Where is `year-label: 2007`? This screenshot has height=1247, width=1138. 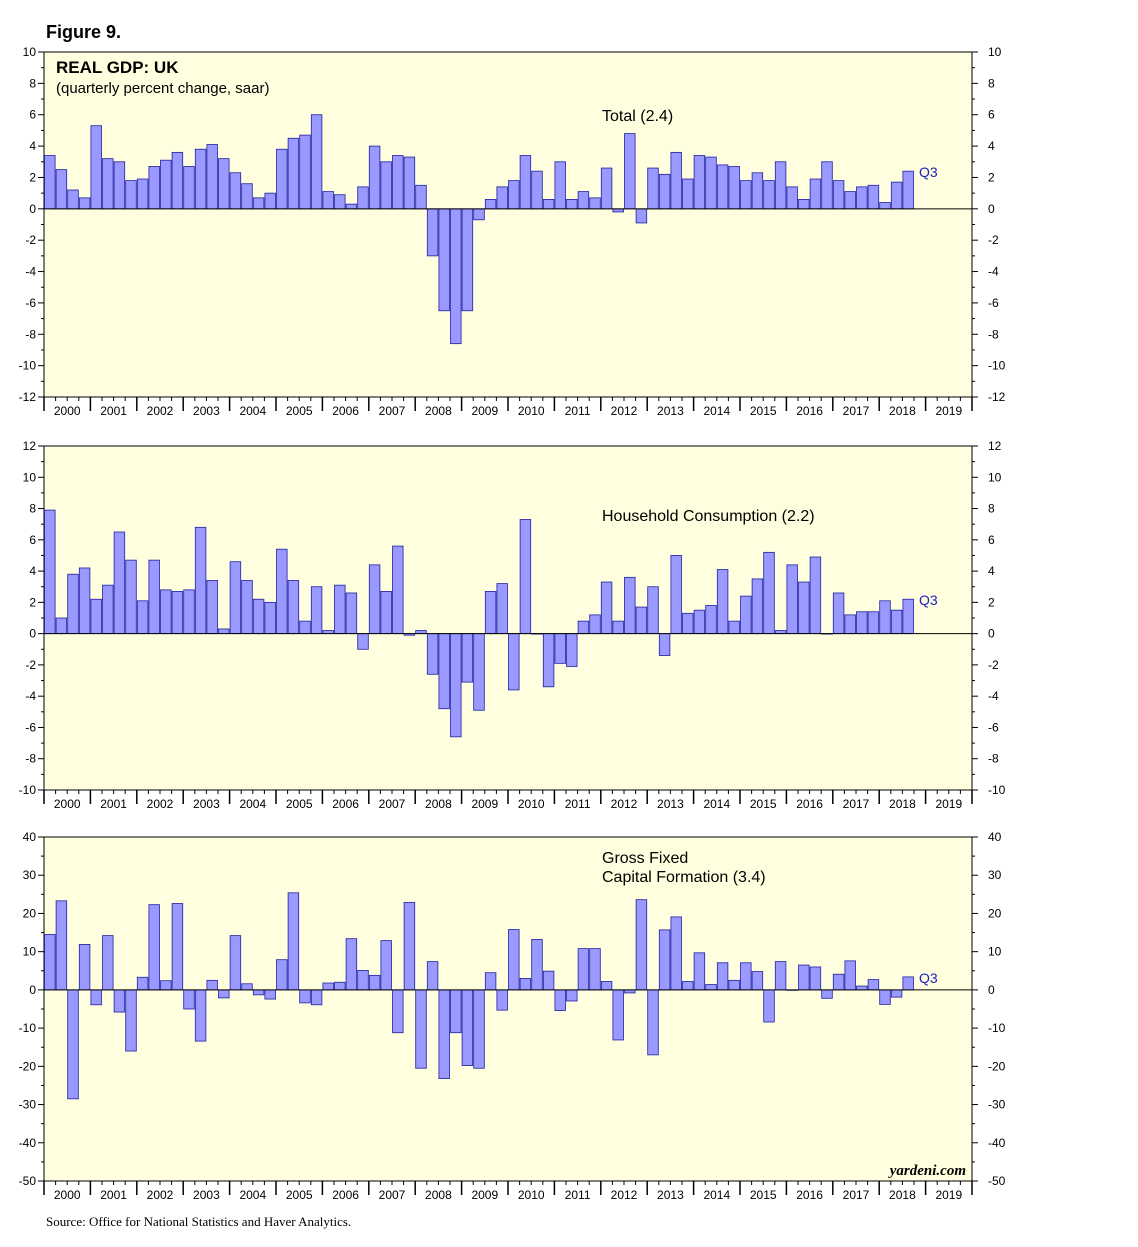 year-label: 2007 is located at coordinates (392, 1195).